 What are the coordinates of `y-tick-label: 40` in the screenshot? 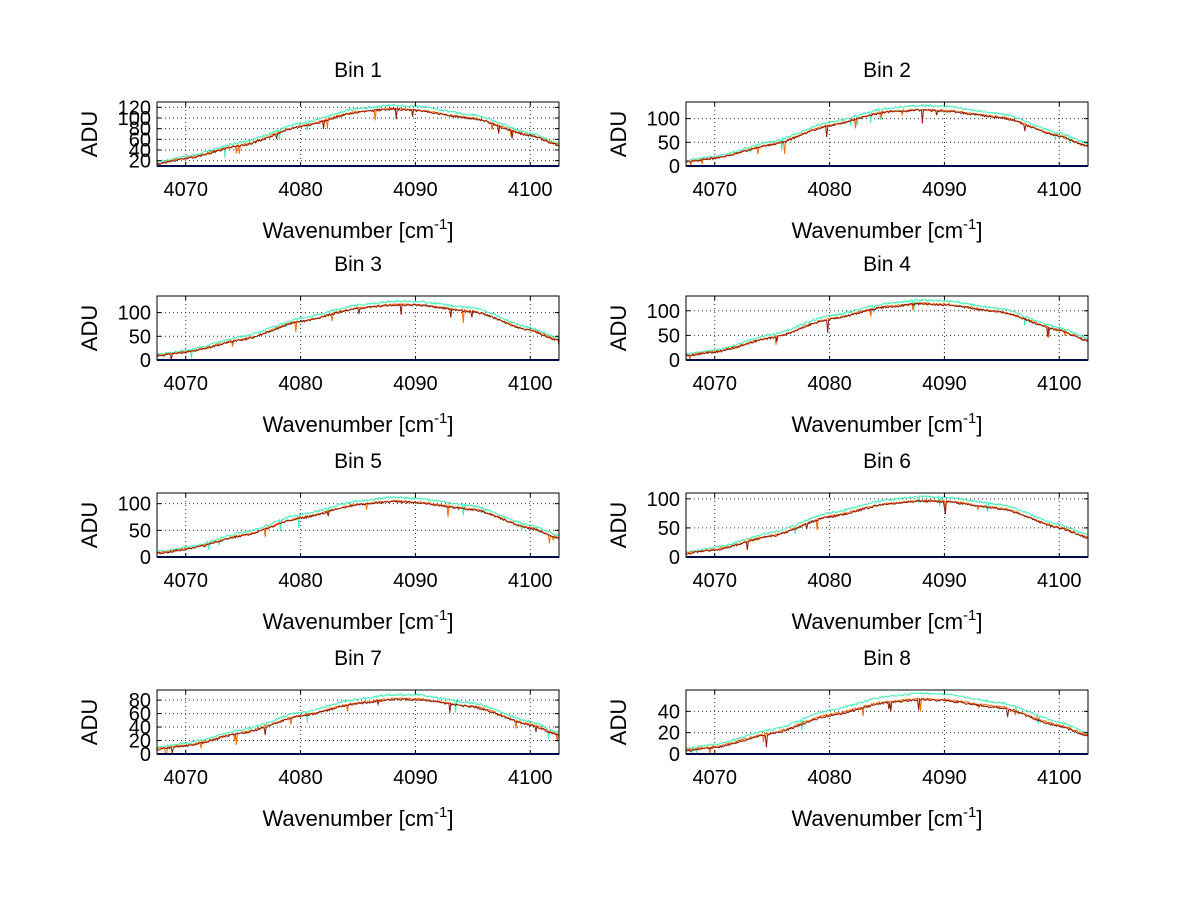 It's located at (140, 151).